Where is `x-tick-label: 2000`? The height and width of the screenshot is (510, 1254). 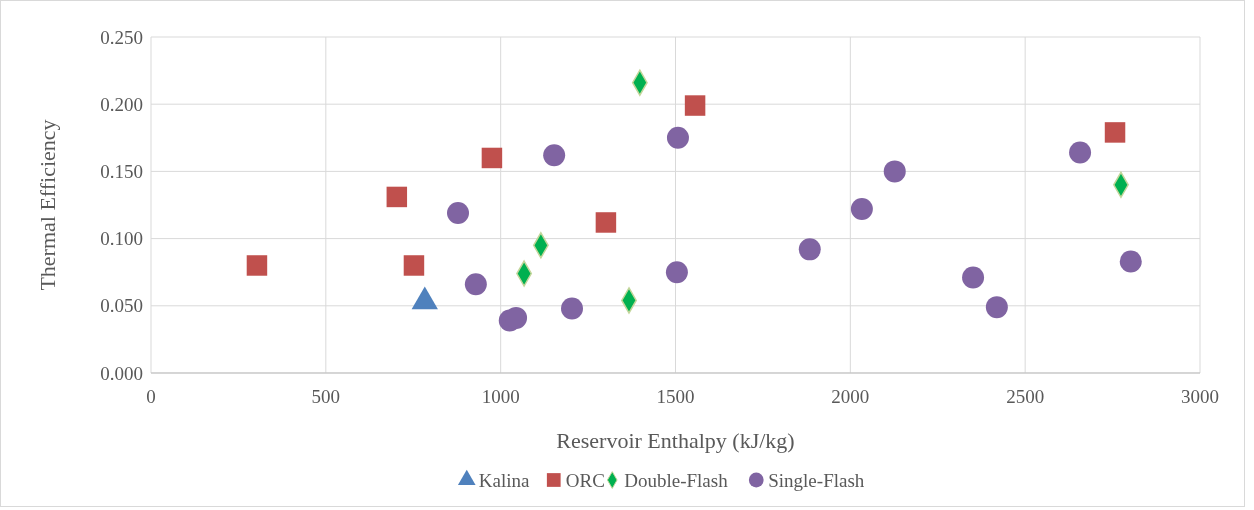 x-tick-label: 2000 is located at coordinates (850, 396).